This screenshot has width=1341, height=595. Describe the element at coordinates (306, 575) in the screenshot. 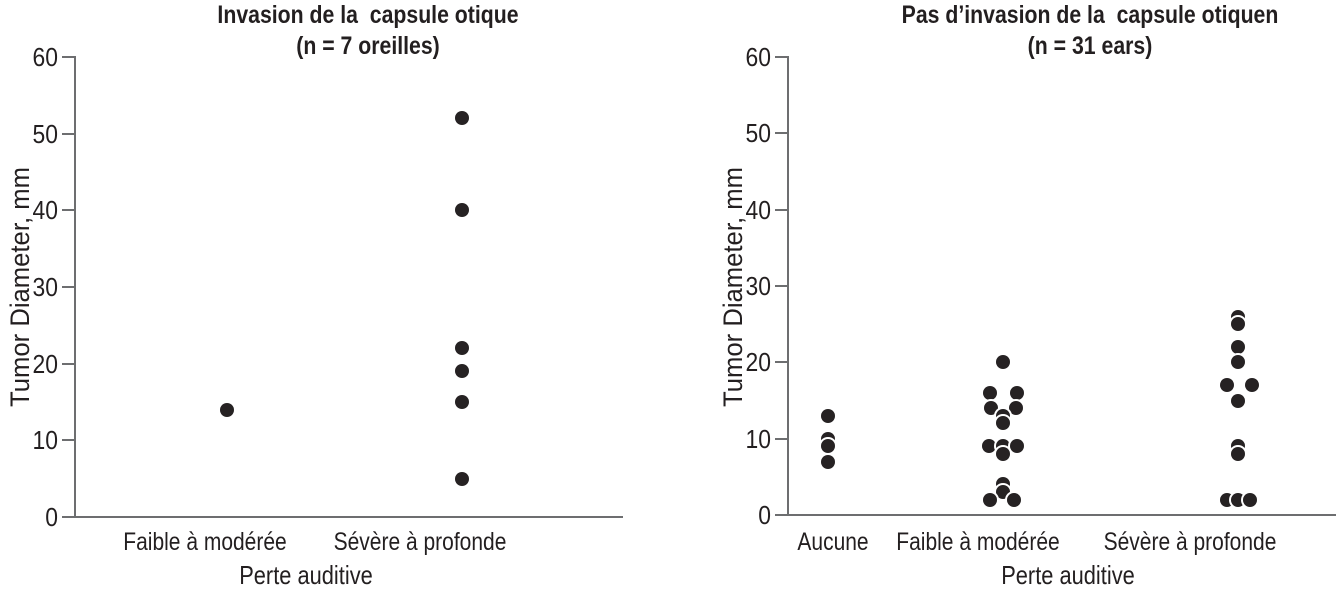

I see `left-x-axis-label: Perte auditive` at that location.